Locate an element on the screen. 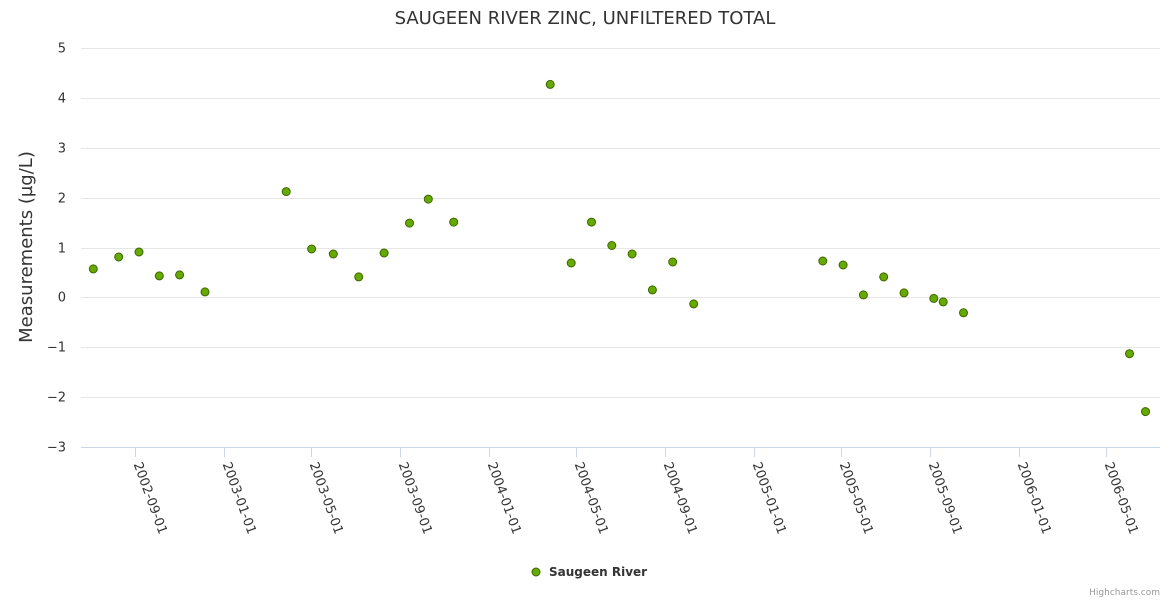  y-tick-label: 1 is located at coordinates (62, 249).